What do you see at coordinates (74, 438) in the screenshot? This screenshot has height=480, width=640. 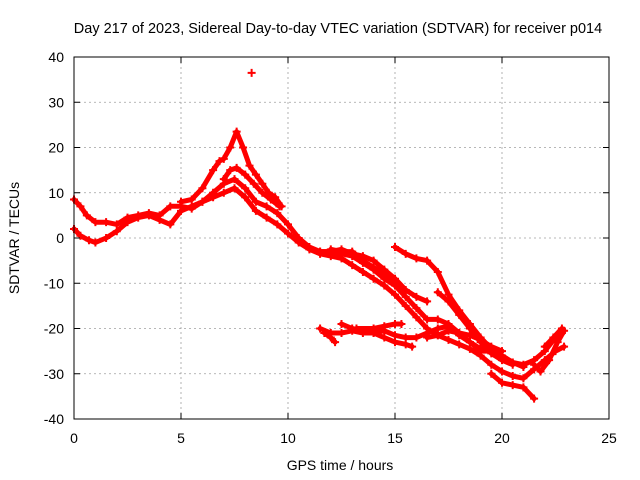 I see `x-tick-label: 0` at bounding box center [74, 438].